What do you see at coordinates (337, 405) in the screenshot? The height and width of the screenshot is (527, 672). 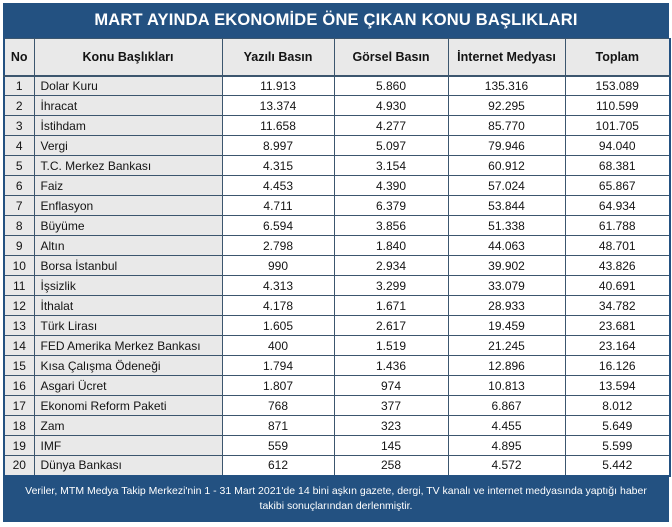 I see `table-row: 17 Ekonomi Reform Paketi 768 377 6.867 8.012` at bounding box center [337, 405].